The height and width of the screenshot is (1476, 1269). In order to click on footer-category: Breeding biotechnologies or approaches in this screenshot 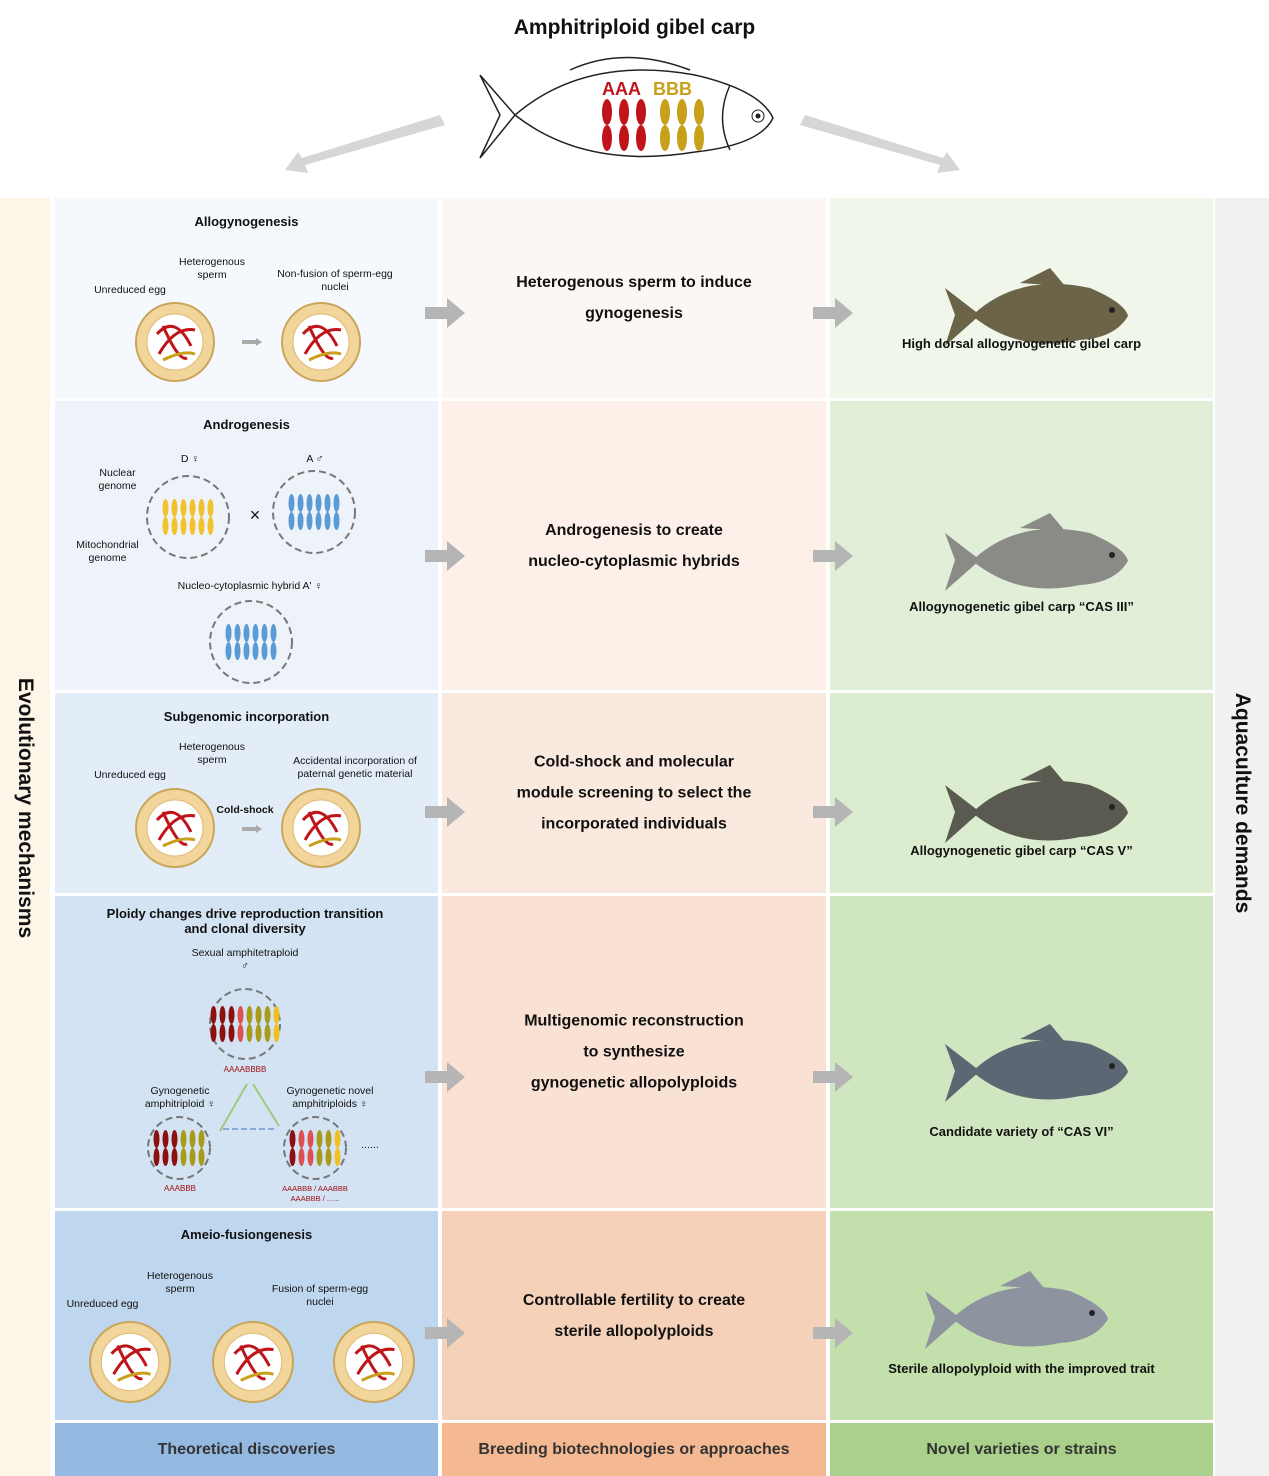, I will do `click(634, 1449)`.